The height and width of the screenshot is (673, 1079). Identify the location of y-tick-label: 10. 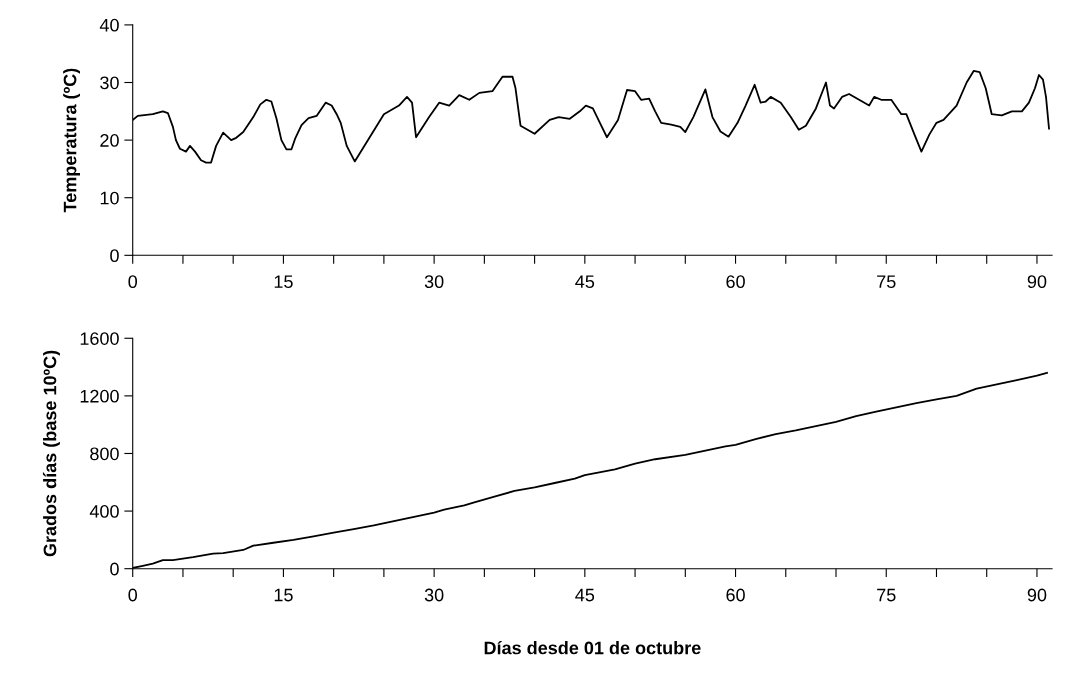
(109, 198).